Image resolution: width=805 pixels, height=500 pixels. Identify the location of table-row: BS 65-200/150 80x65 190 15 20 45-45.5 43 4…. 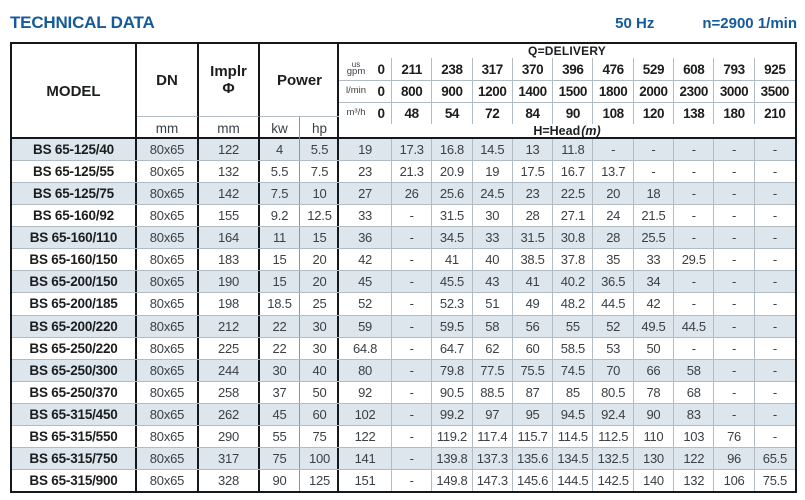
(403, 281).